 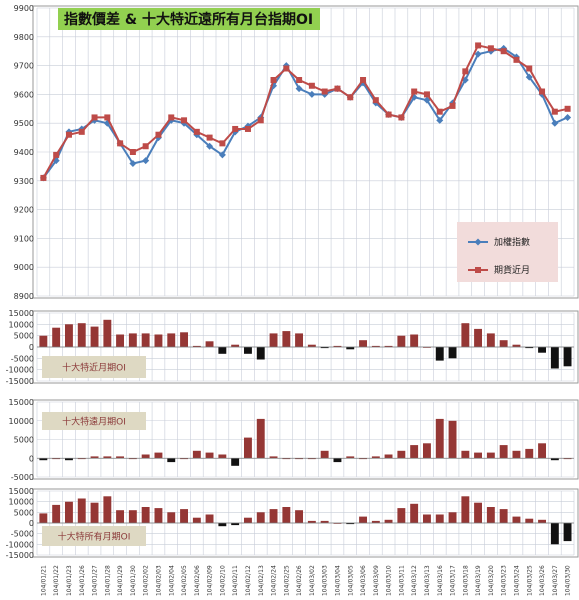 I want to click on y-tick-label: 9000, so click(x=24, y=267).